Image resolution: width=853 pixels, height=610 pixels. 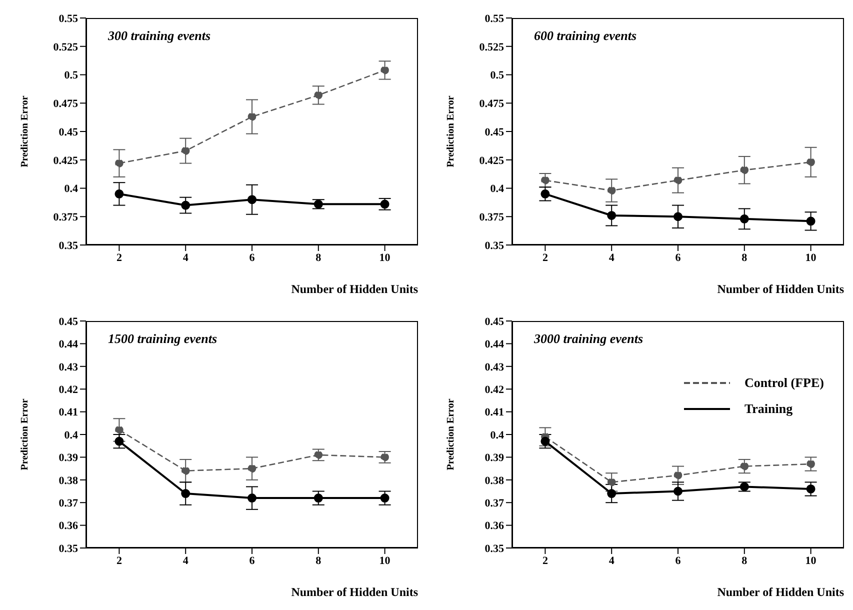 What do you see at coordinates (494, 458) in the screenshot?
I see `y-tick-label: 0.39` at bounding box center [494, 458].